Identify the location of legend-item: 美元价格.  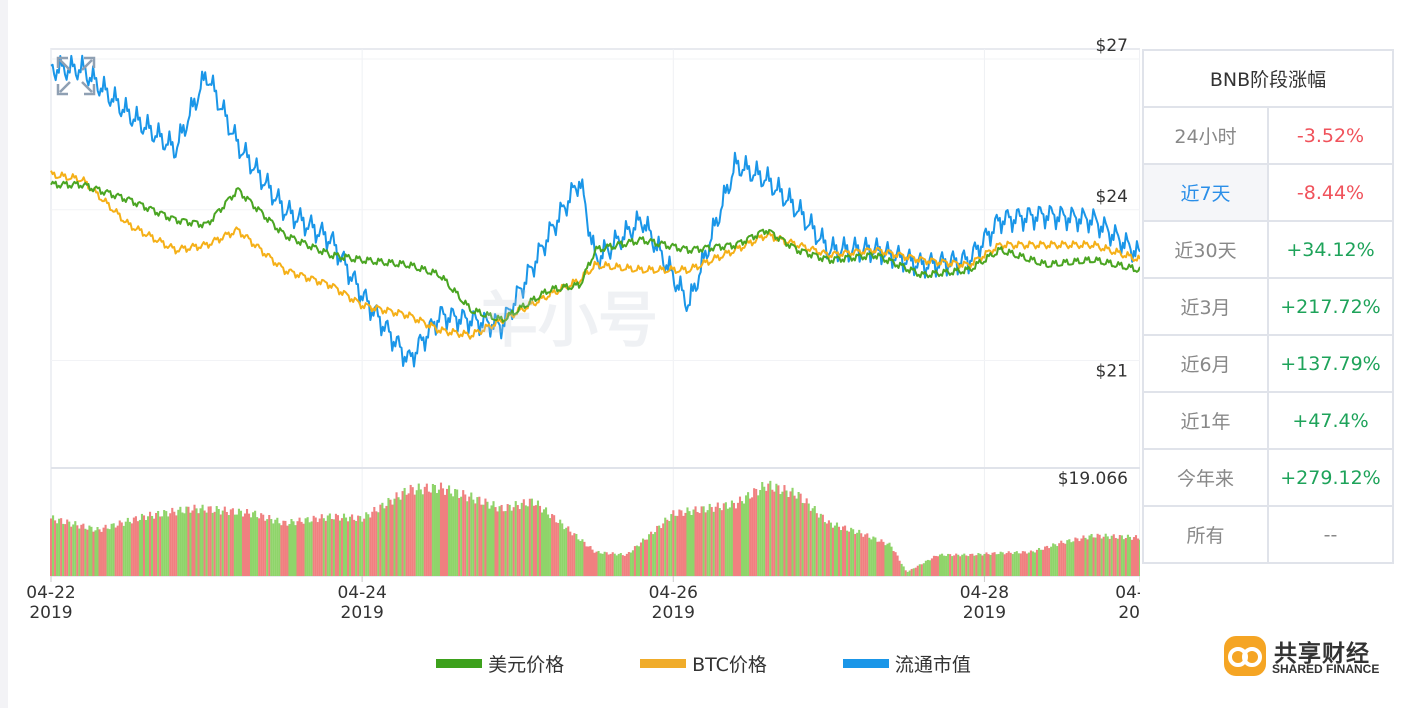
(500, 663).